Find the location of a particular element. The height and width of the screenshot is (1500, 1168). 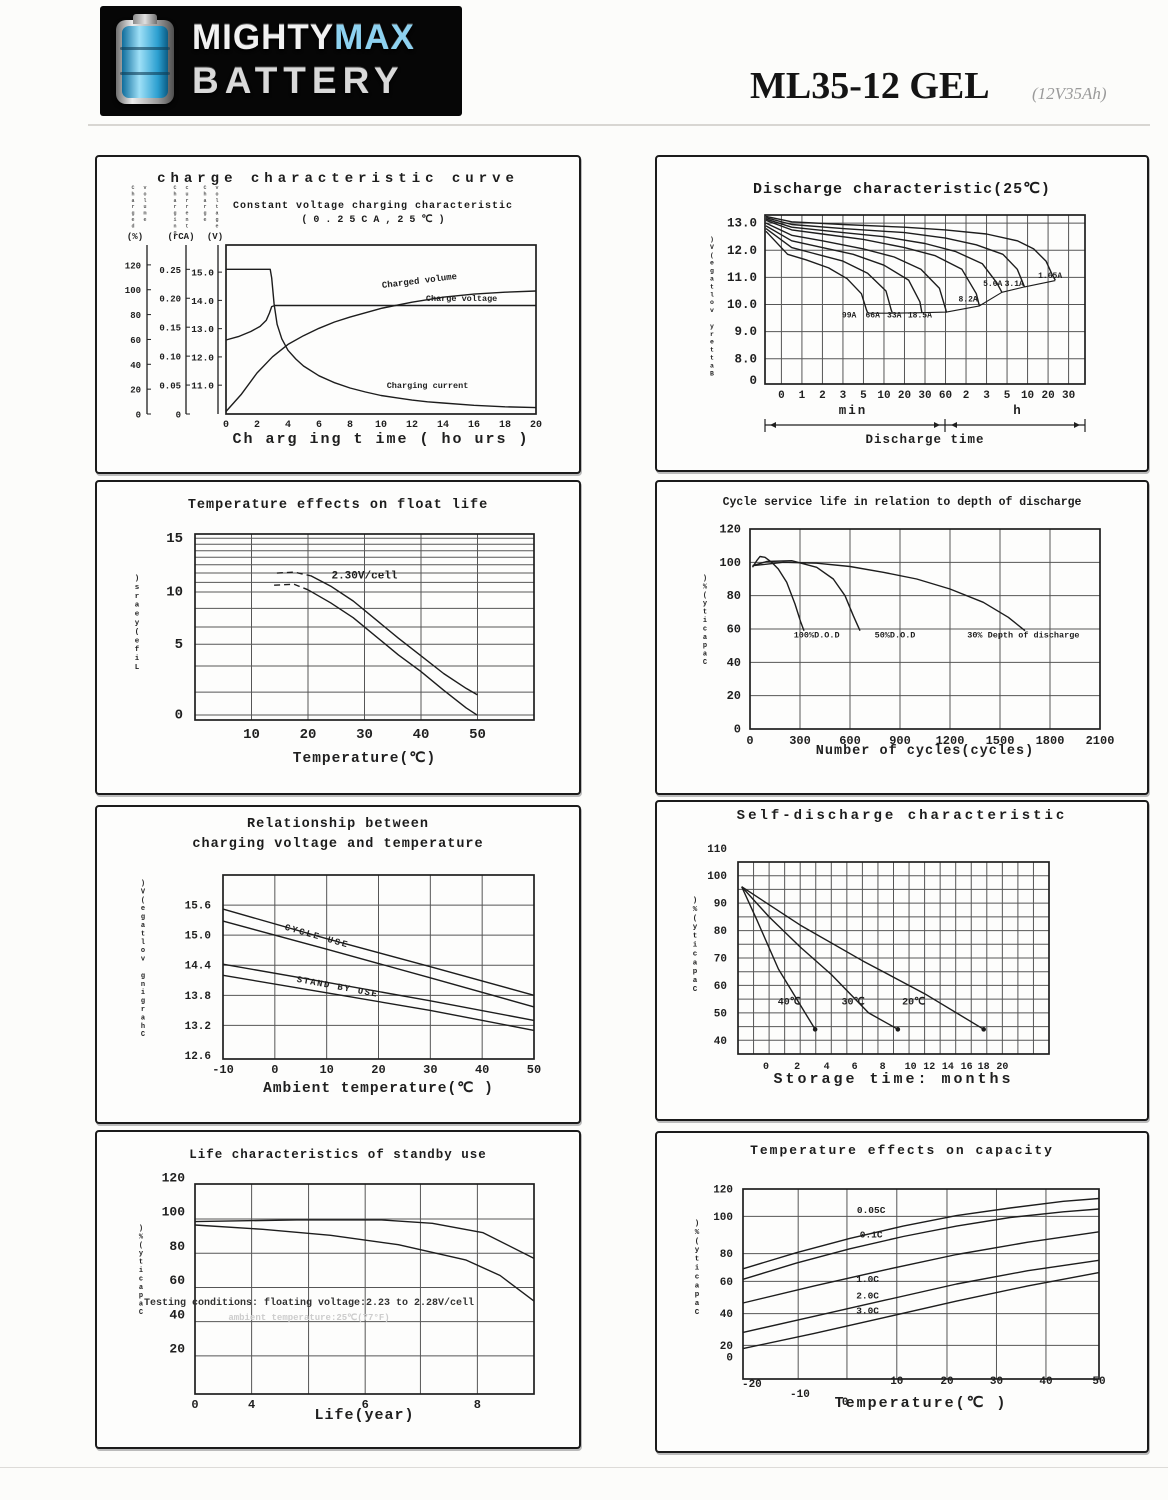

svg-text: 12.0 is located at coordinates (742, 251).